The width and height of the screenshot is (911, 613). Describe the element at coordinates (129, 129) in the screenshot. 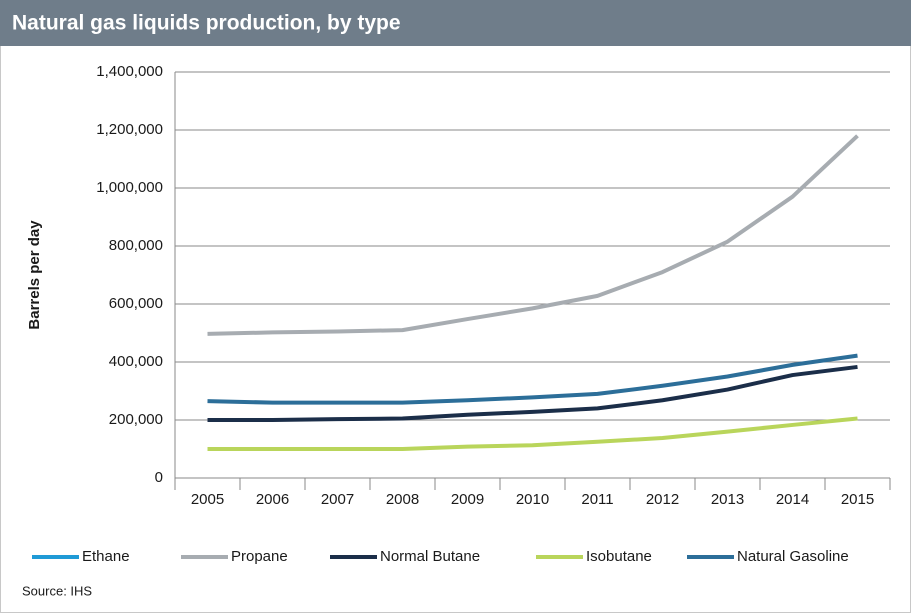

I see `y-tick-label: 1,200,000` at that location.